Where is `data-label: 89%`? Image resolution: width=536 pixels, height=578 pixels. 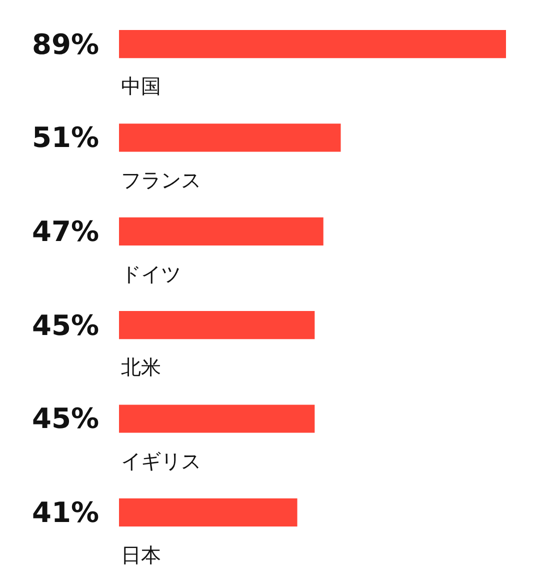
data-label: 89% is located at coordinates (66, 44).